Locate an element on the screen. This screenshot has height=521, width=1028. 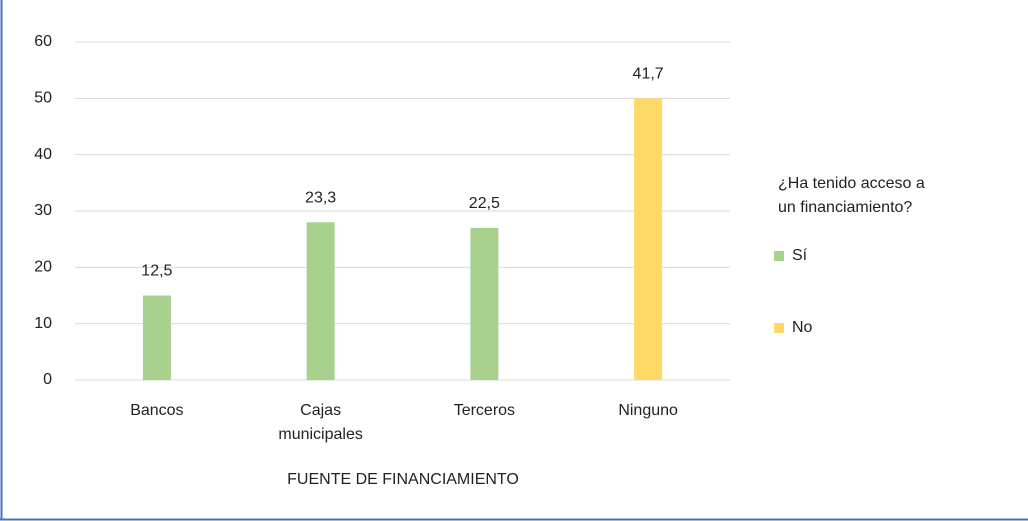
x-tick-label: Cajas municipales is located at coordinates (320, 422).